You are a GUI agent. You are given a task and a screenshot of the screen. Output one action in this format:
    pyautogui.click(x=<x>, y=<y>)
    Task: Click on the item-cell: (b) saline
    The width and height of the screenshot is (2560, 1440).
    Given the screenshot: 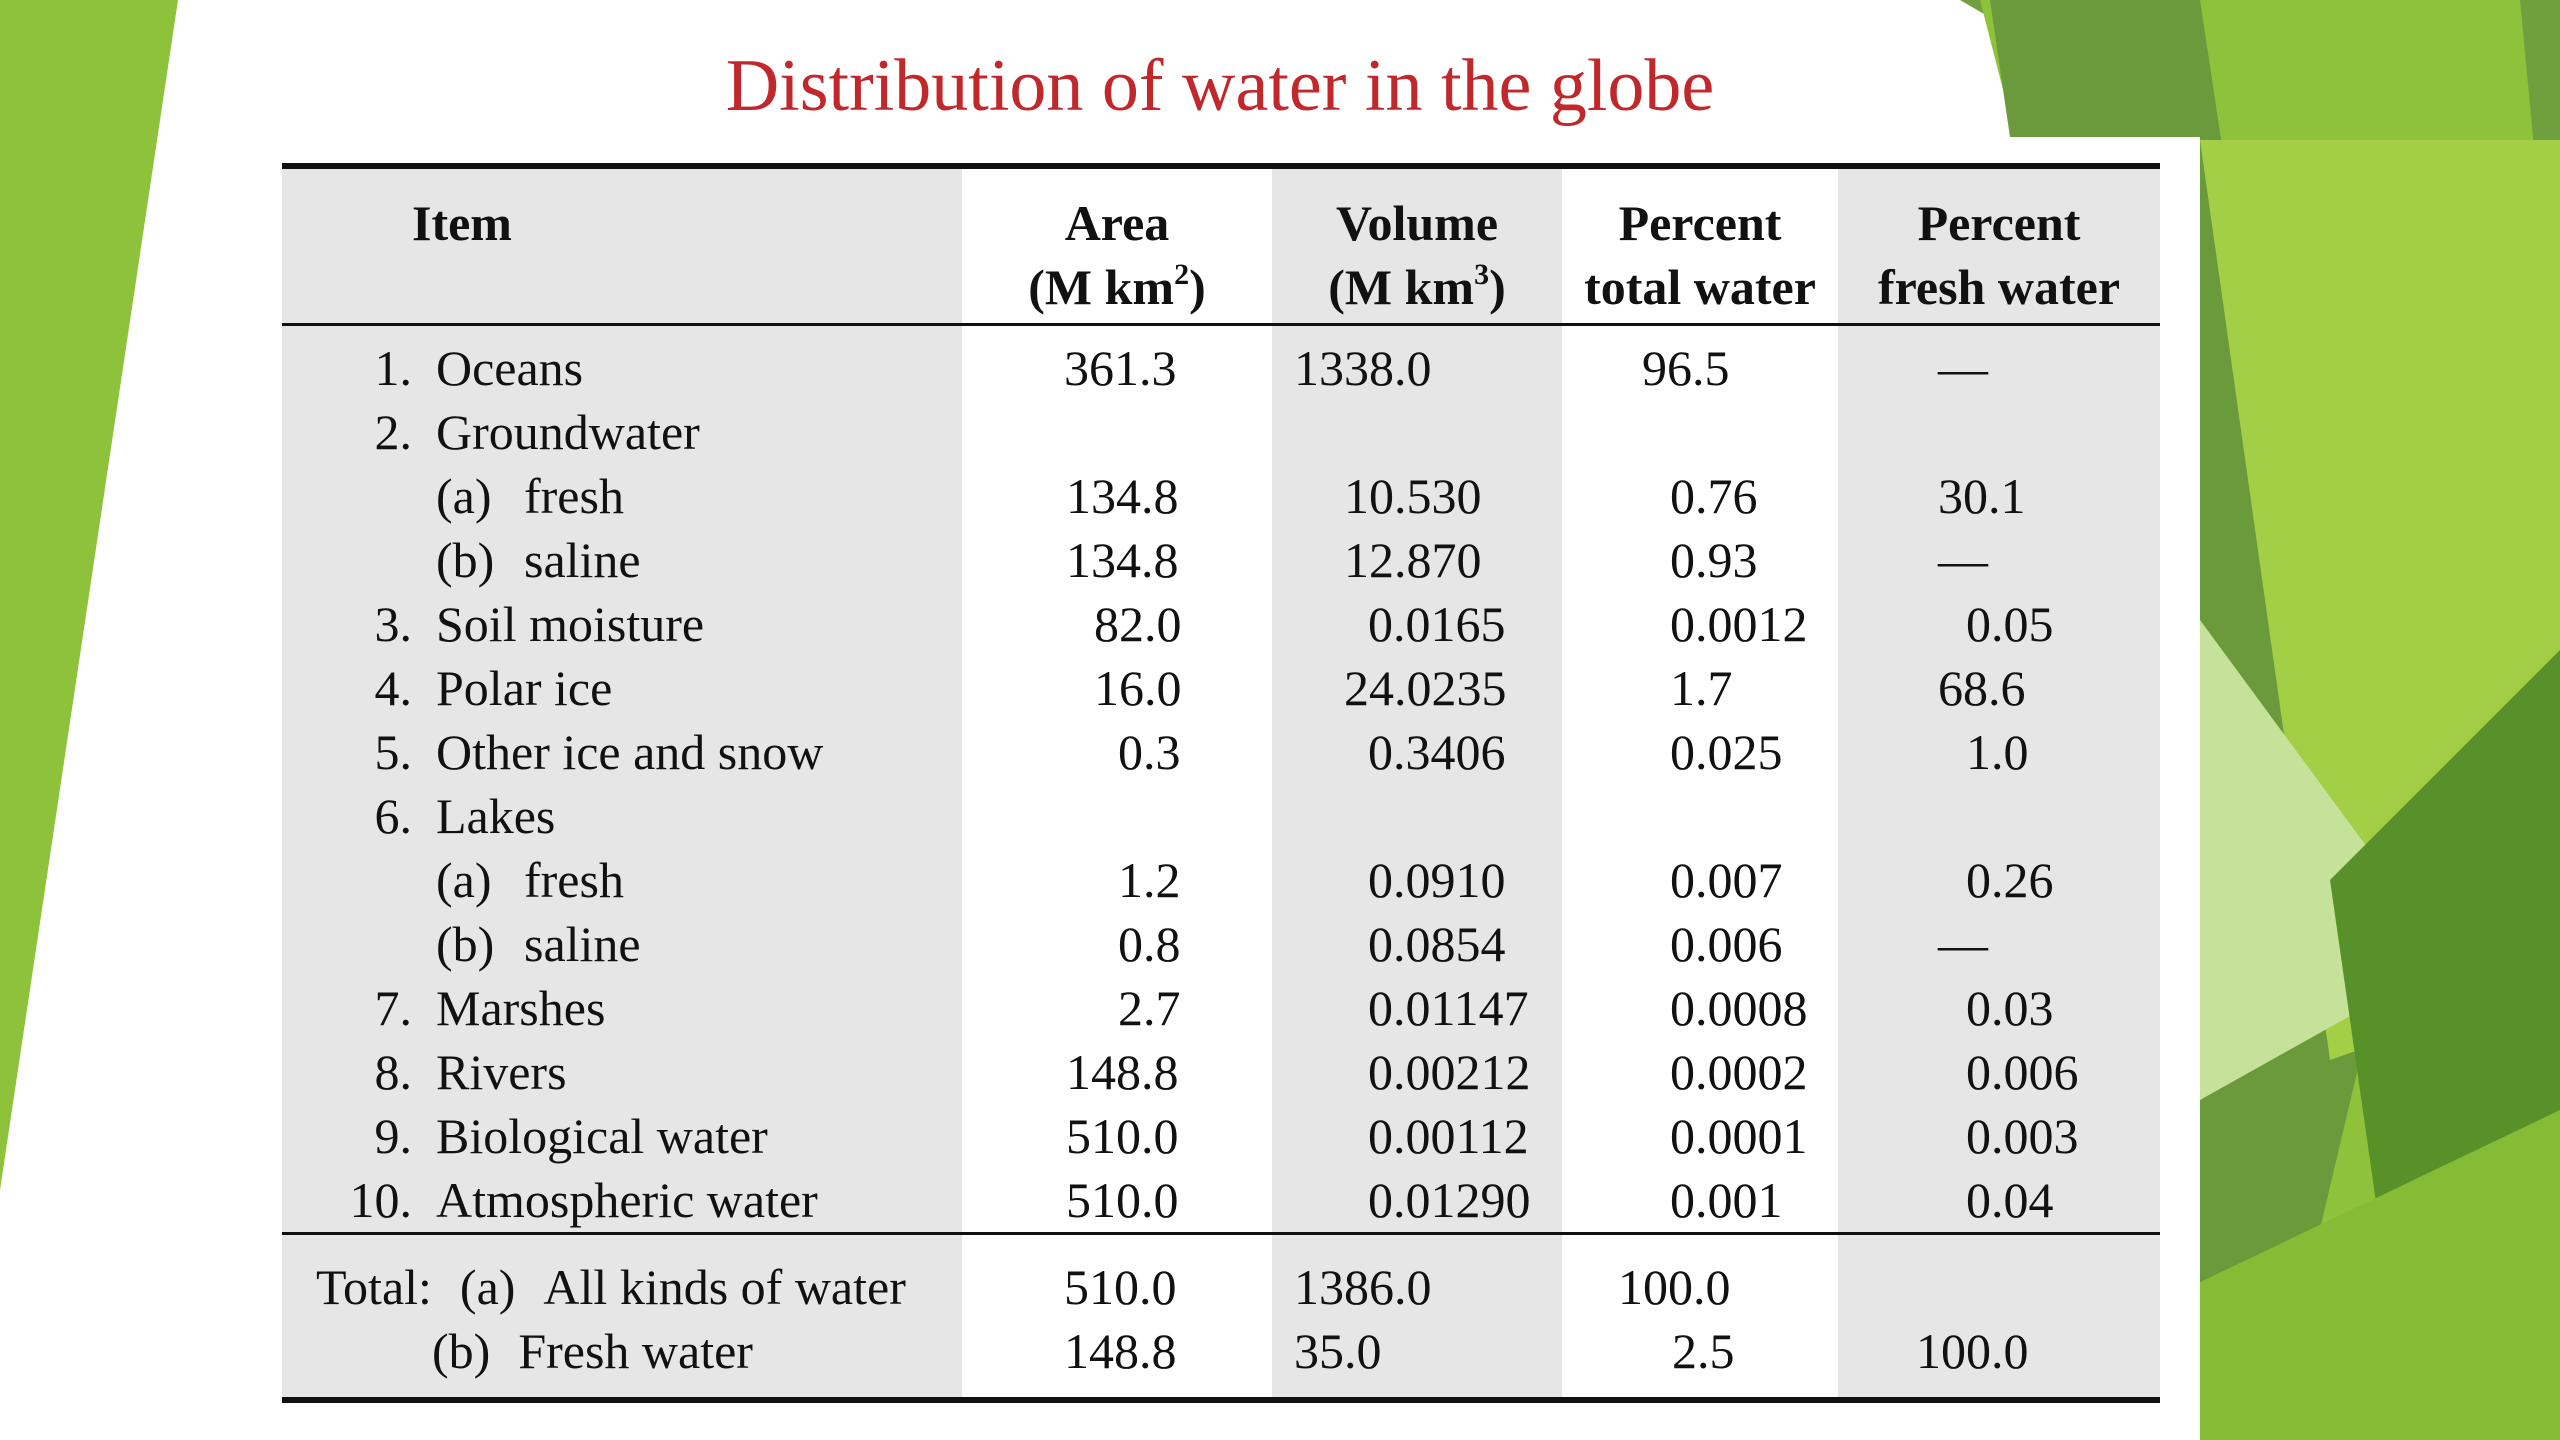 What is the action you would take?
    pyautogui.click(x=622, y=559)
    